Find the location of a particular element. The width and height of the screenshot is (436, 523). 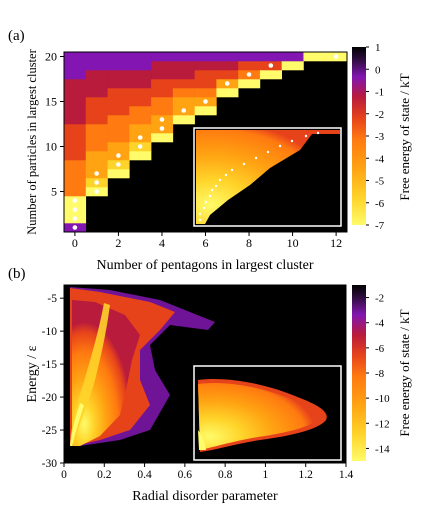

panel-a-colorbar-ticks: 1 0 -1 -2 -3 -4 -5 -6 -7 is located at coordinates (375, 137).